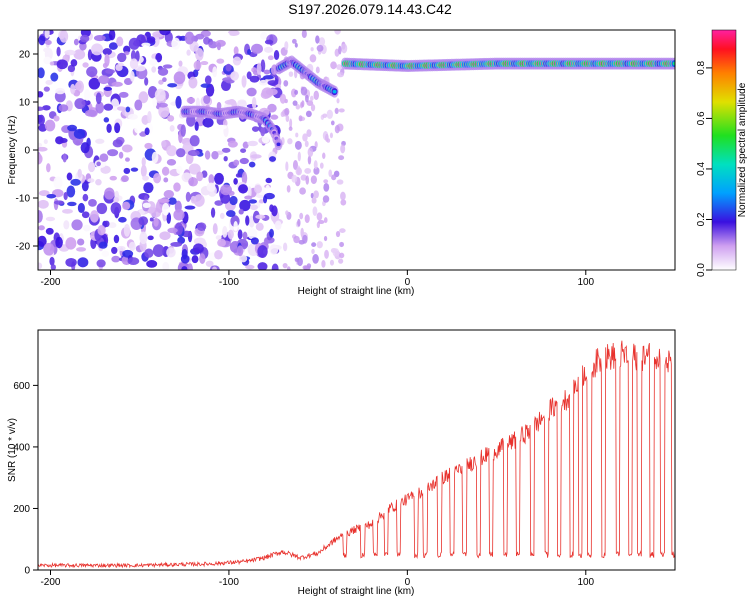  I want to click on spectrogram-y-label: Frequency (Hz), so click(12, 150).